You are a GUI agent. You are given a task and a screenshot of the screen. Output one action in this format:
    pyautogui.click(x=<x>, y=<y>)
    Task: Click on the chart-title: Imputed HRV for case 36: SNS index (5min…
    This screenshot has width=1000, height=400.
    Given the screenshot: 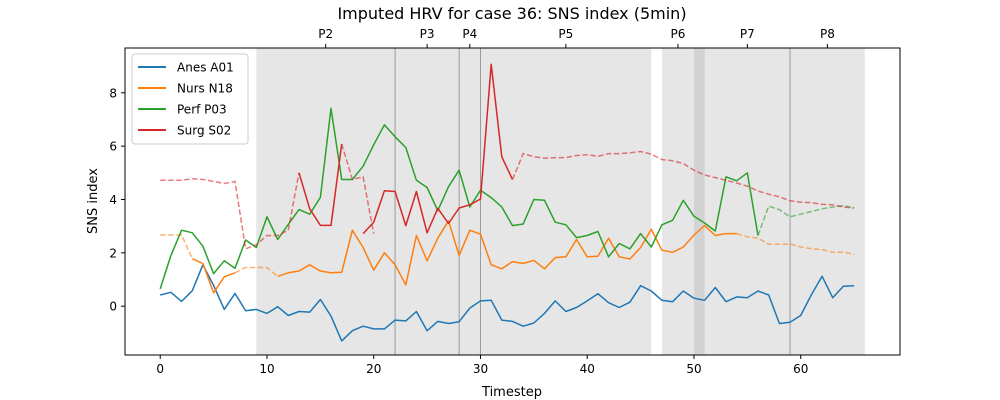 What is the action you would take?
    pyautogui.click(x=511, y=13)
    